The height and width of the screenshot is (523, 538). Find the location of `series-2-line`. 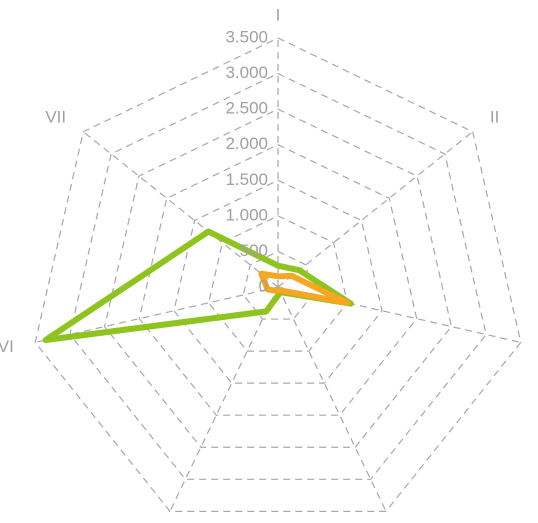

series-2-line is located at coordinates (304, 288).